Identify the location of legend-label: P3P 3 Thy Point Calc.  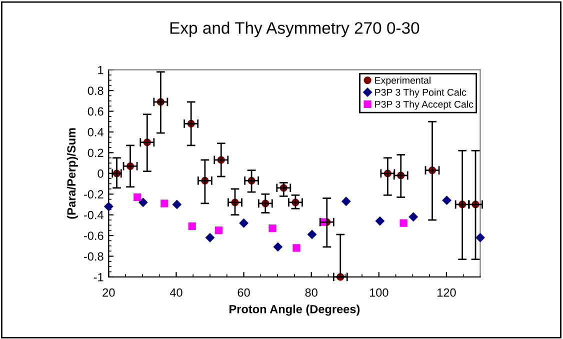
(420, 93).